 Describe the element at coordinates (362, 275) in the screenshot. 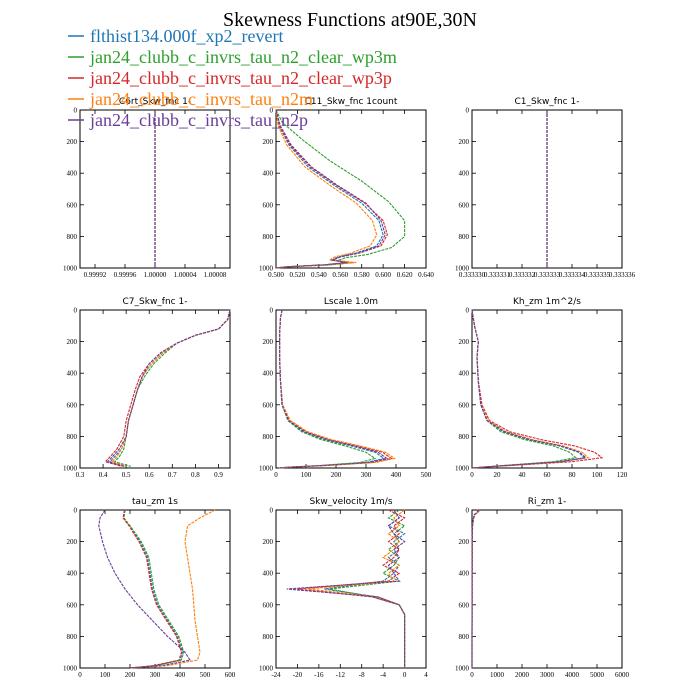

I see `x-tick-label: 0.580` at that location.